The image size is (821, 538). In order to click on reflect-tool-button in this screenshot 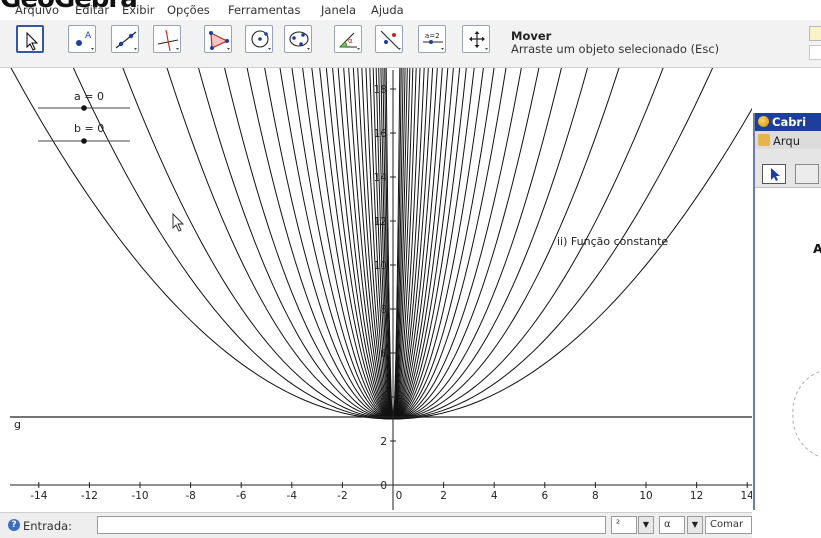, I will do `click(389, 39)`.